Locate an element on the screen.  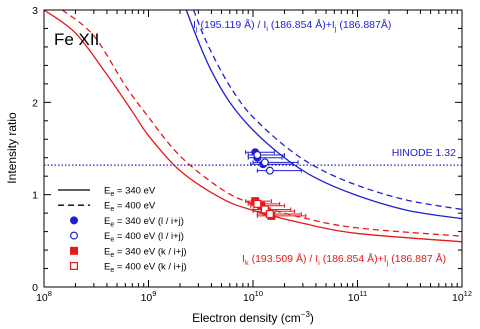
y-tick-label: 2 is located at coordinates (35, 103).